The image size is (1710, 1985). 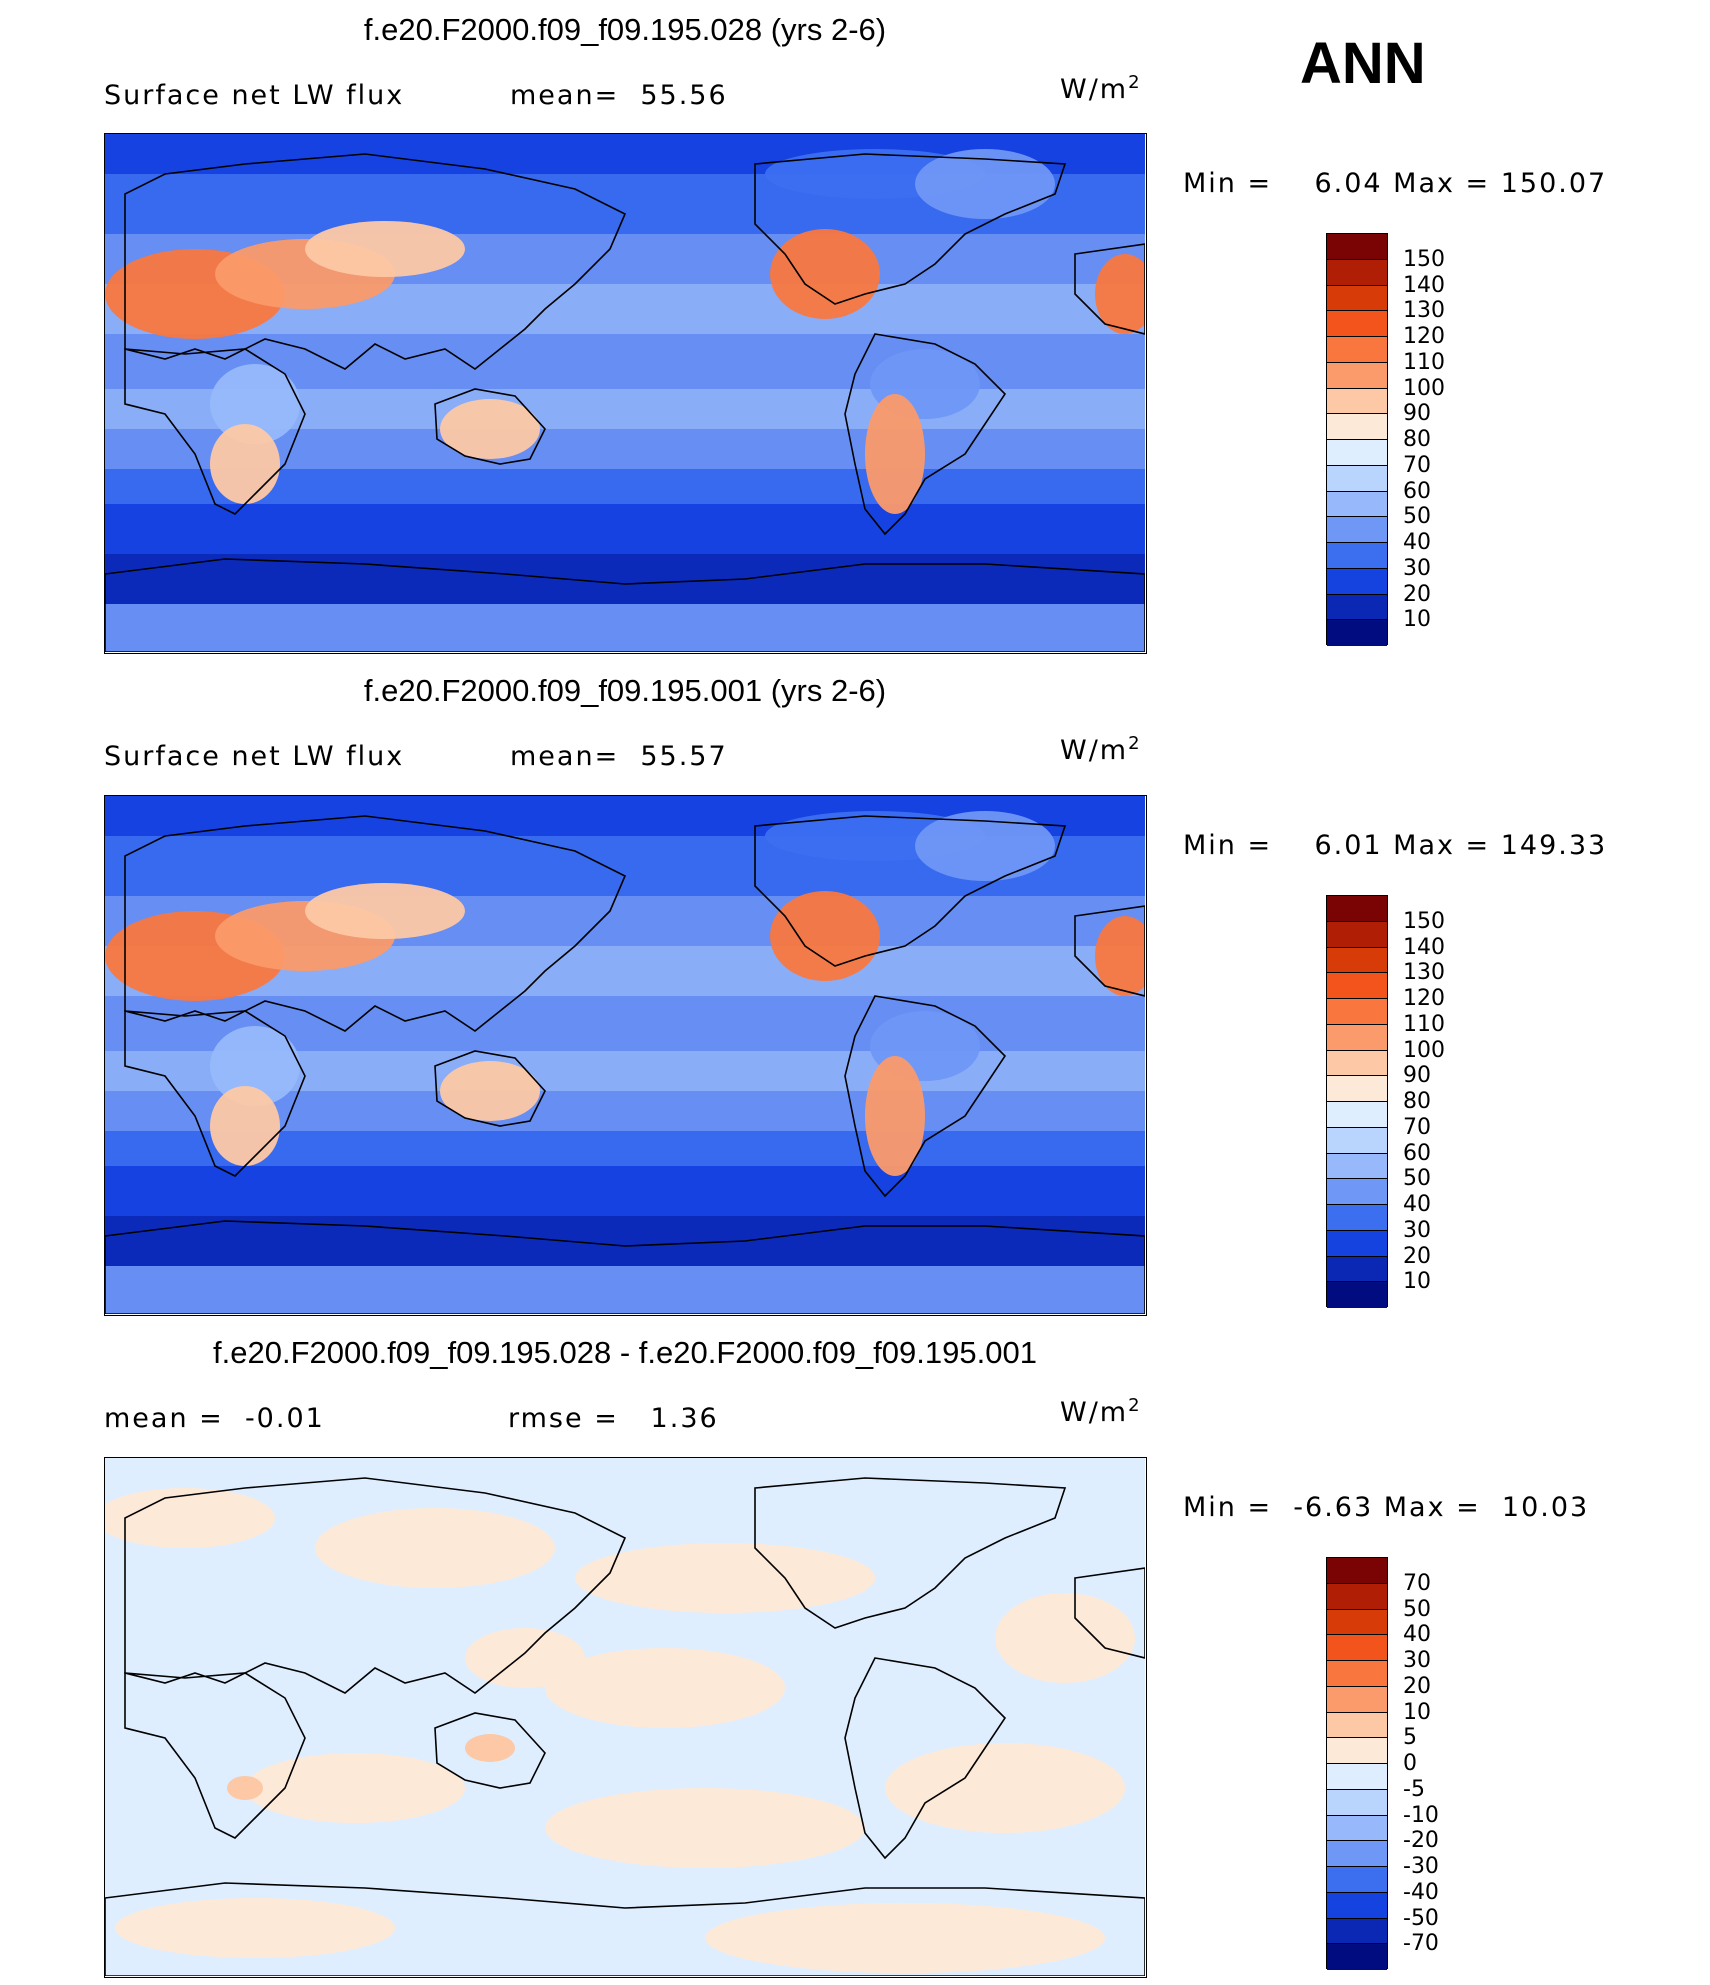 I want to click on colorbar-tick-label: -5, so click(x=1414, y=1789).